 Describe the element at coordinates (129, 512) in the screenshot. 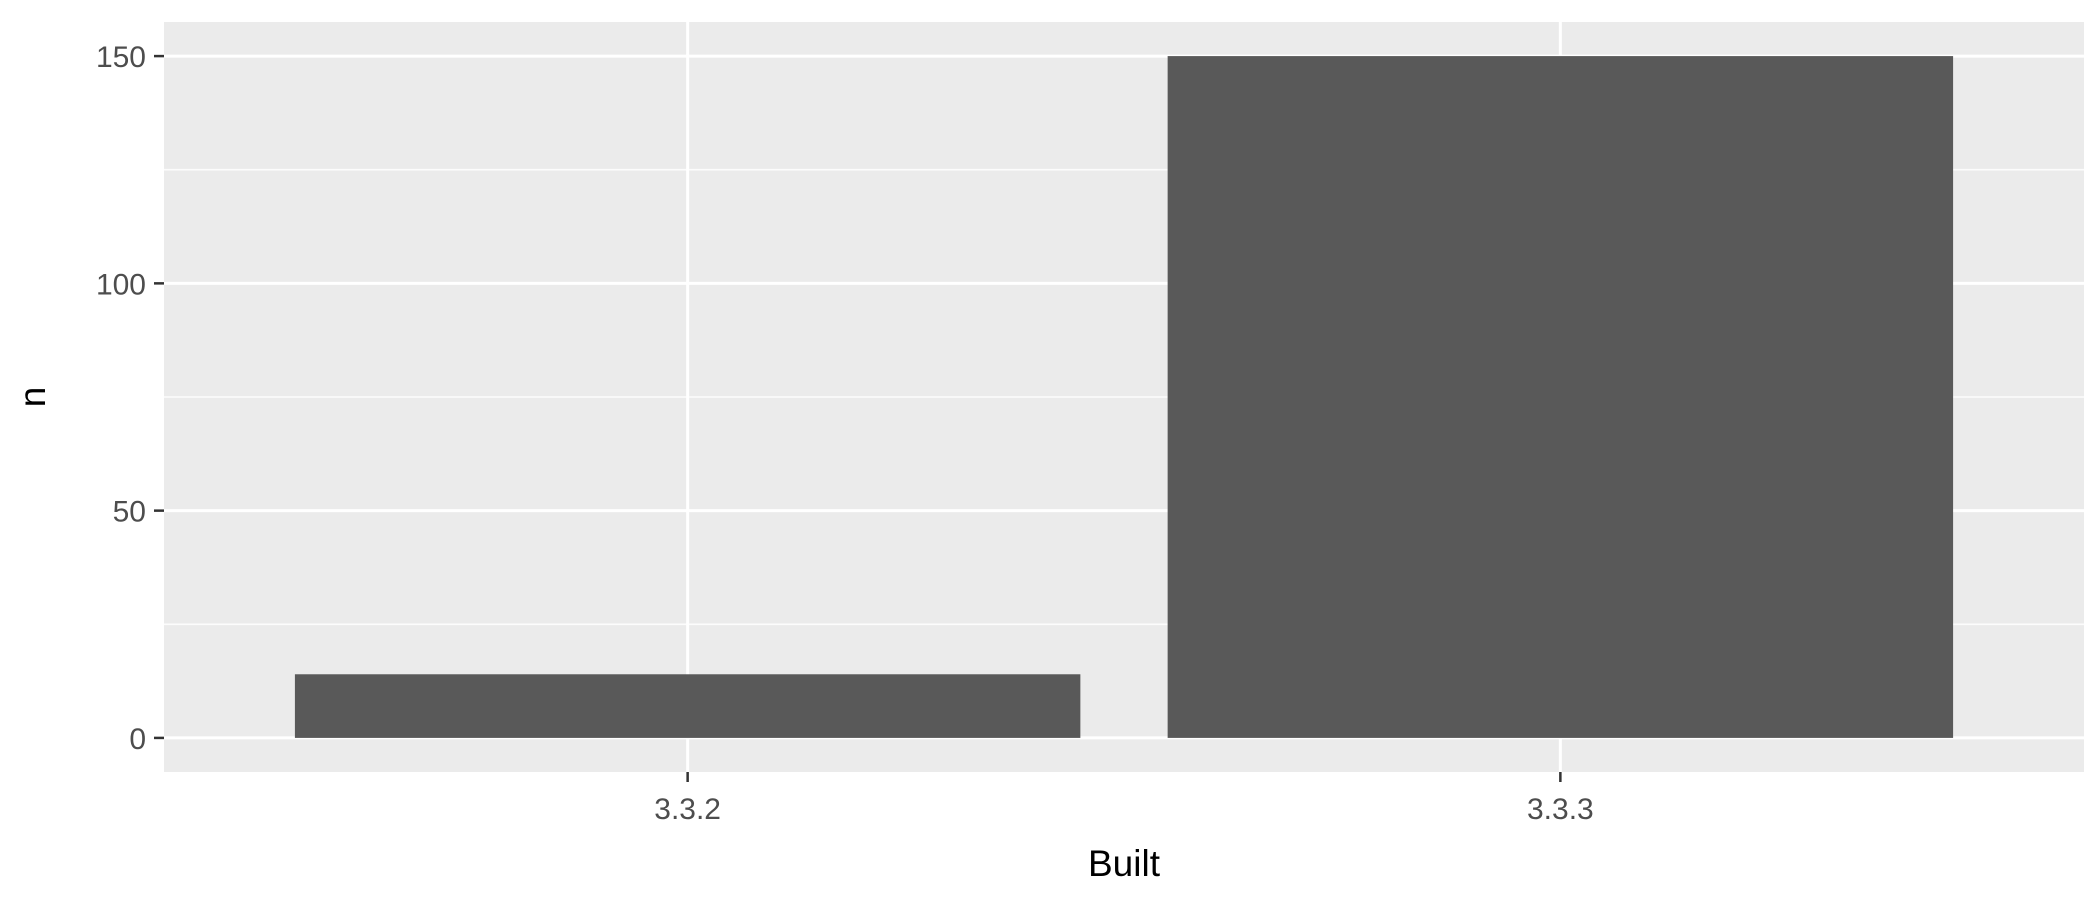

I see `y-tick-label: 50` at that location.